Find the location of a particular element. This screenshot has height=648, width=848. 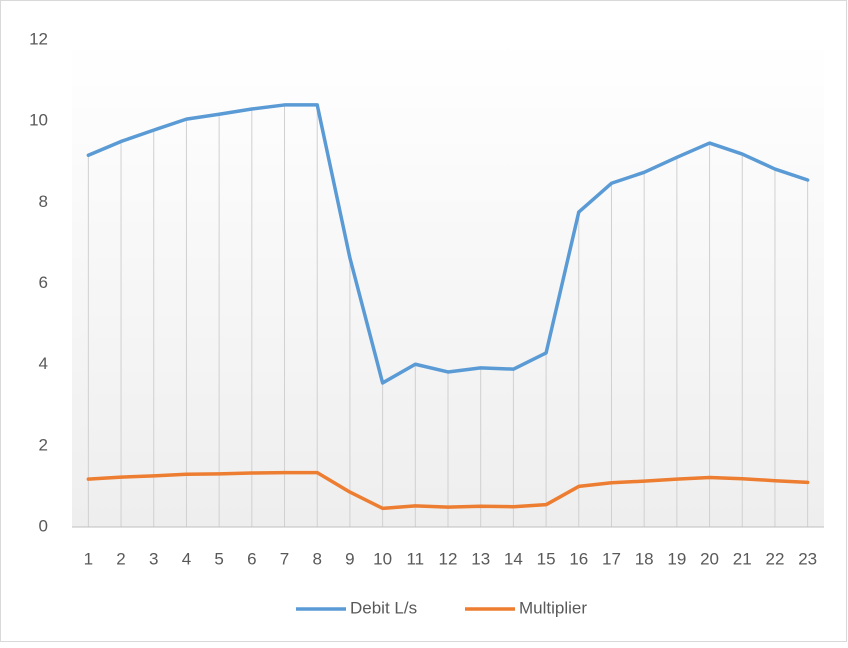

x-tick-label: 2 is located at coordinates (120, 558).